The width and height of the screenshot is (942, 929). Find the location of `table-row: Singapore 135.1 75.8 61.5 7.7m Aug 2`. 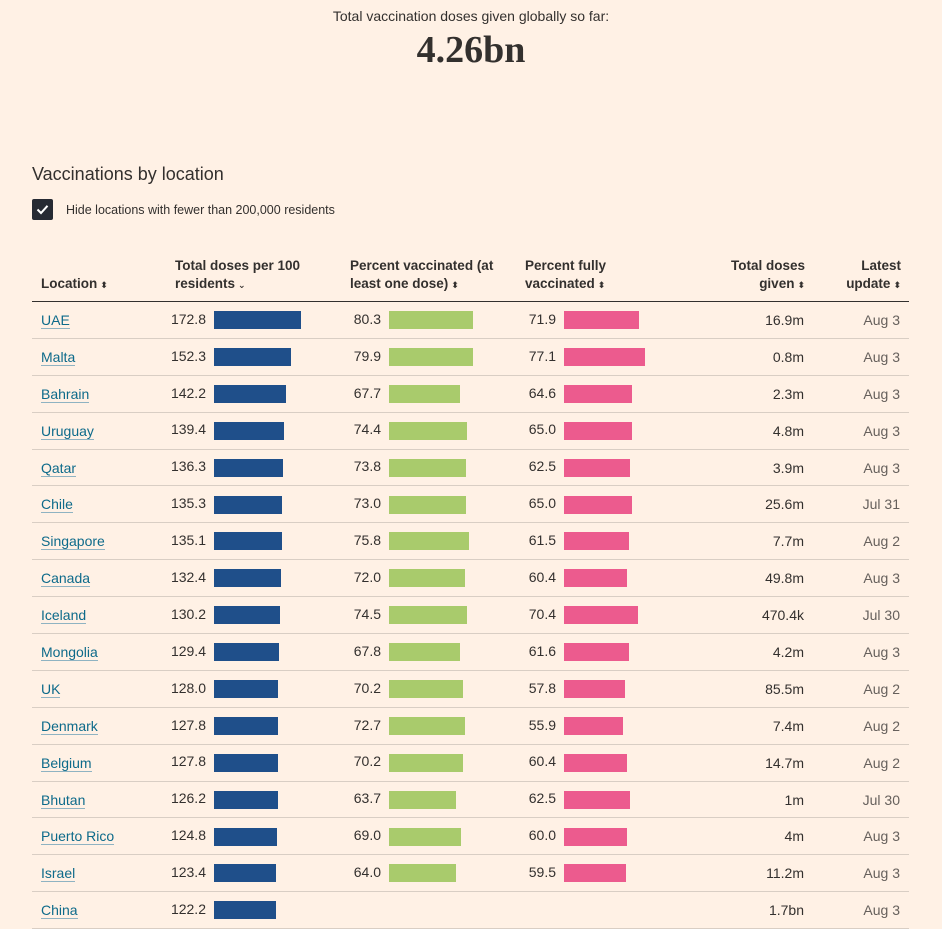

table-row: Singapore 135.1 75.8 61.5 7.7m Aug 2 is located at coordinates (470, 541).